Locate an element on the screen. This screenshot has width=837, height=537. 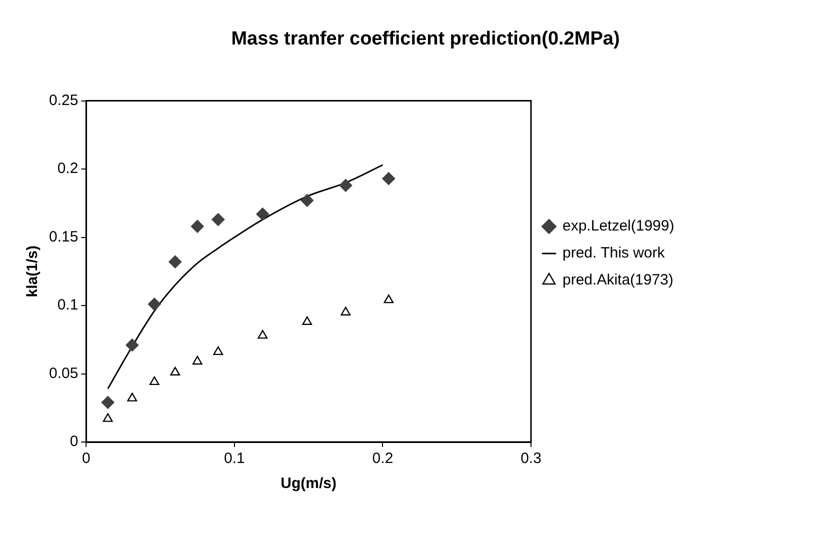
legend-label: pred.Akita(1973) is located at coordinates (618, 280).